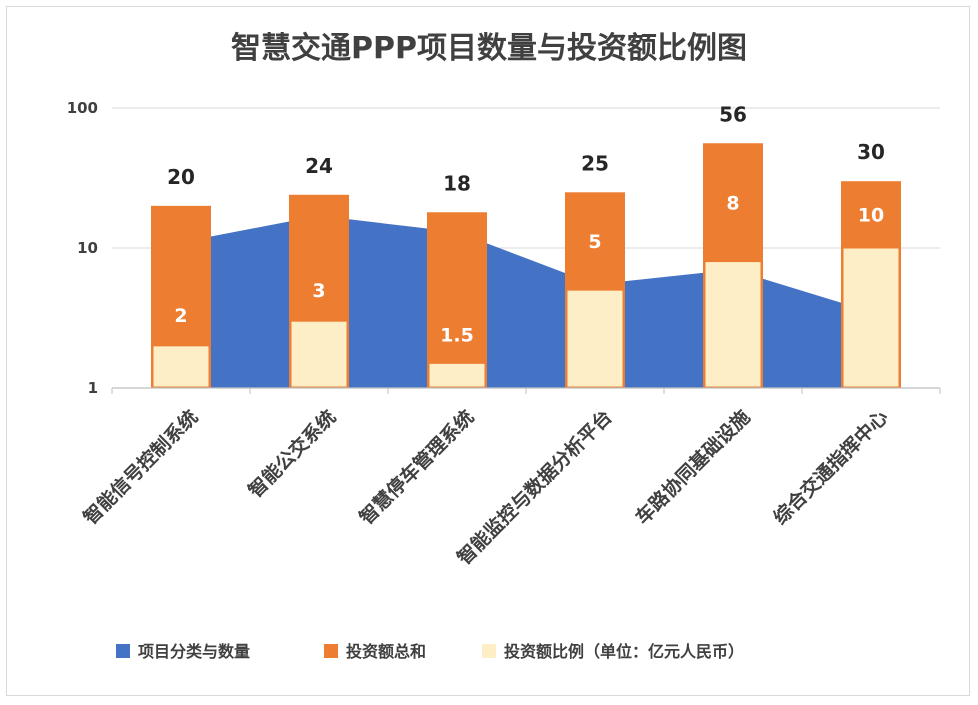 The image size is (978, 705). What do you see at coordinates (180, 316) in the screenshot?
I see `ratio-data-label-1: 2` at bounding box center [180, 316].